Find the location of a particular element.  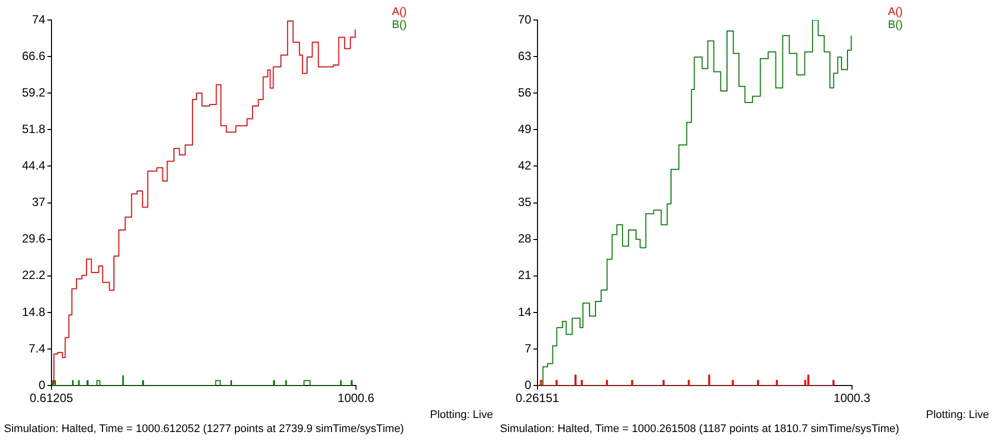

y-tick-label: 70 is located at coordinates (525, 19).